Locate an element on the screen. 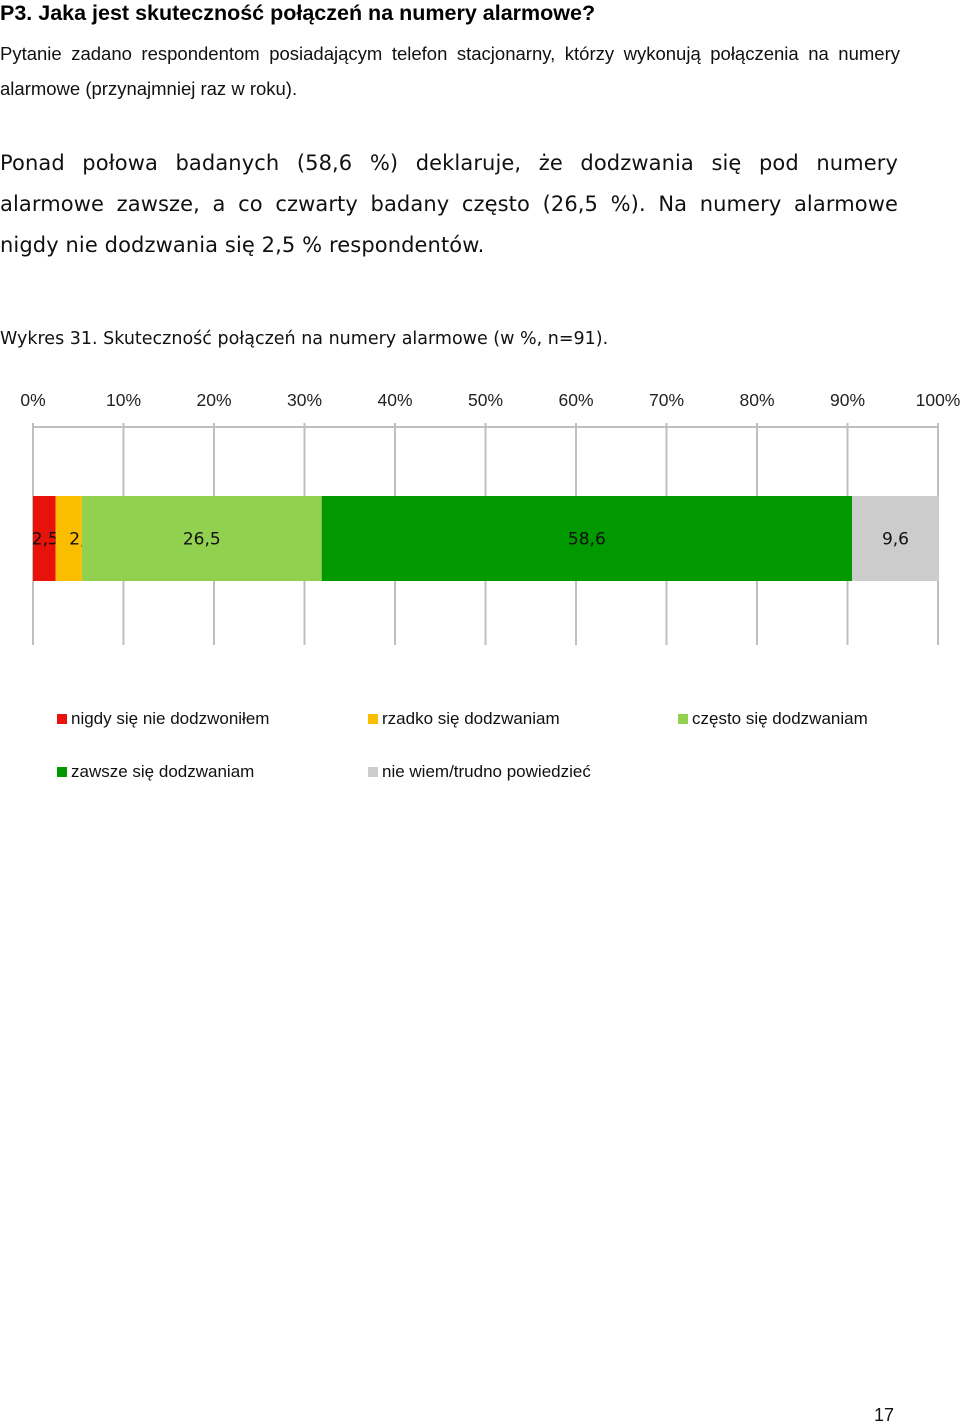  x-tick-label: 20% is located at coordinates (213, 400).